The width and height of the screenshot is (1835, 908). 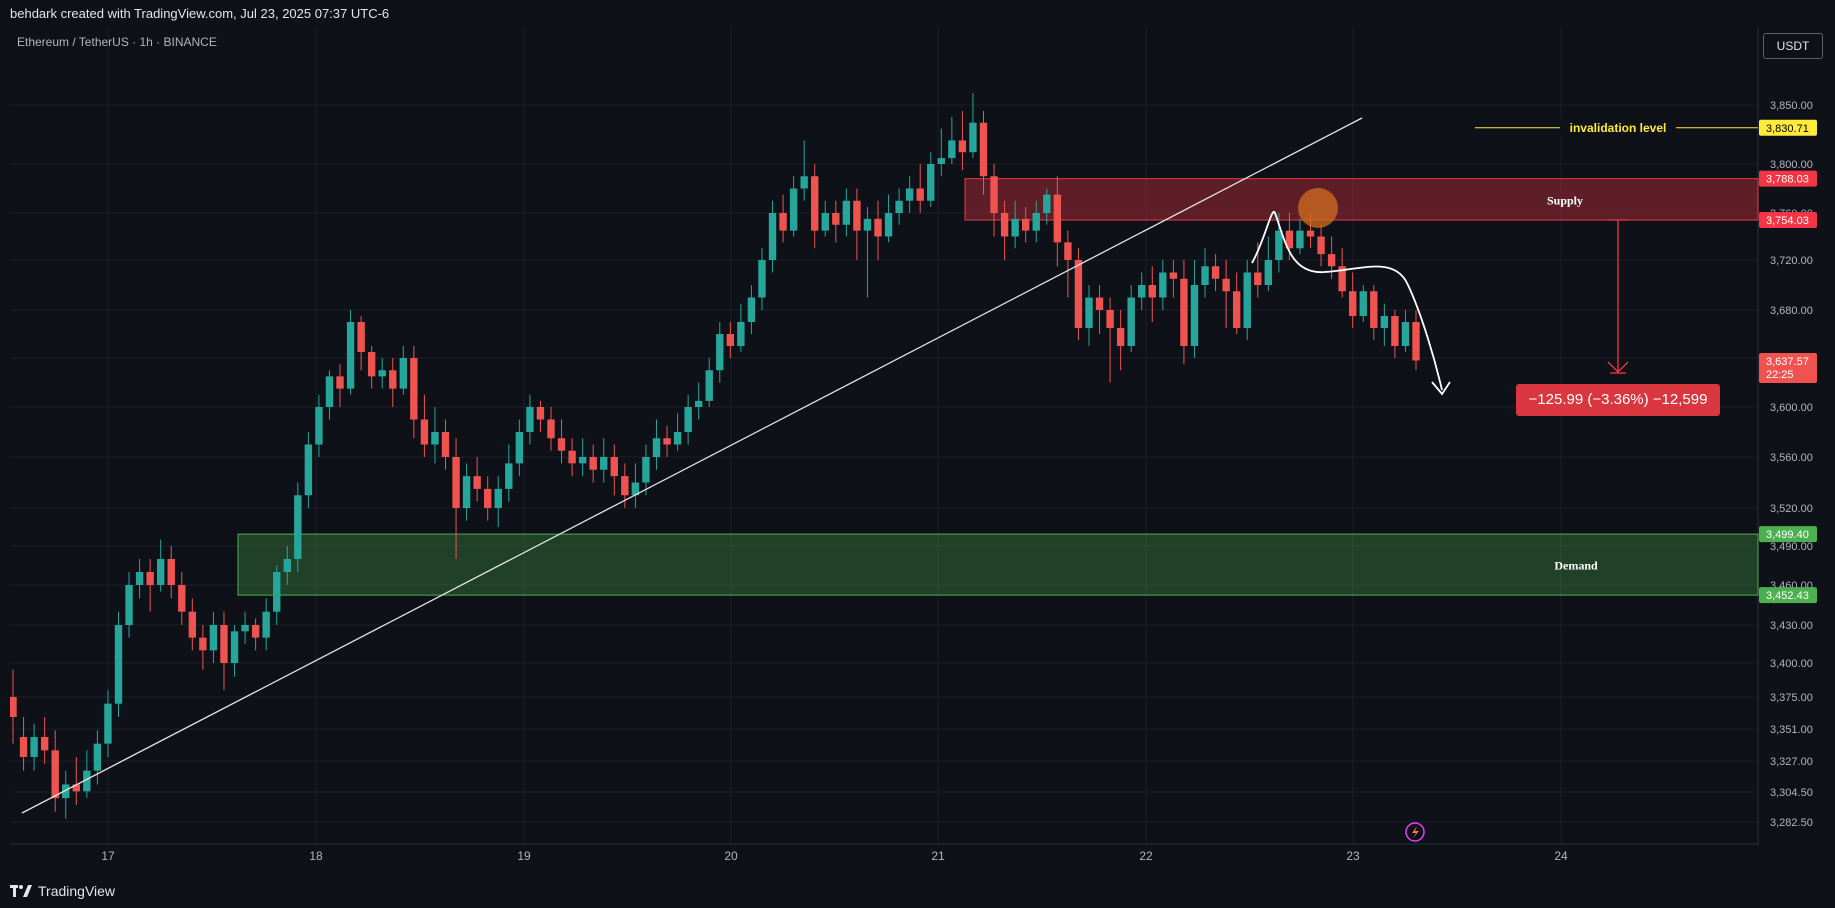 What do you see at coordinates (62, 891) in the screenshot?
I see `tradingview-brand: TradingView` at bounding box center [62, 891].